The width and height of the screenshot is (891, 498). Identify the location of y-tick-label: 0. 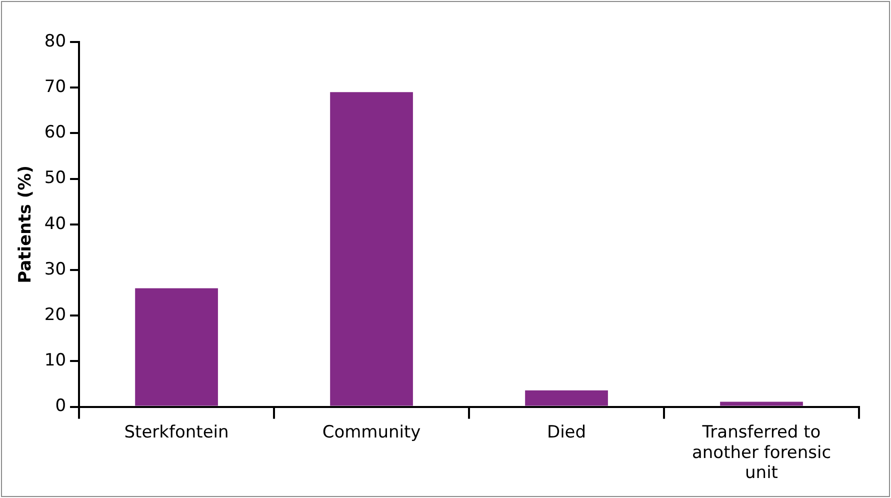
(60, 406).